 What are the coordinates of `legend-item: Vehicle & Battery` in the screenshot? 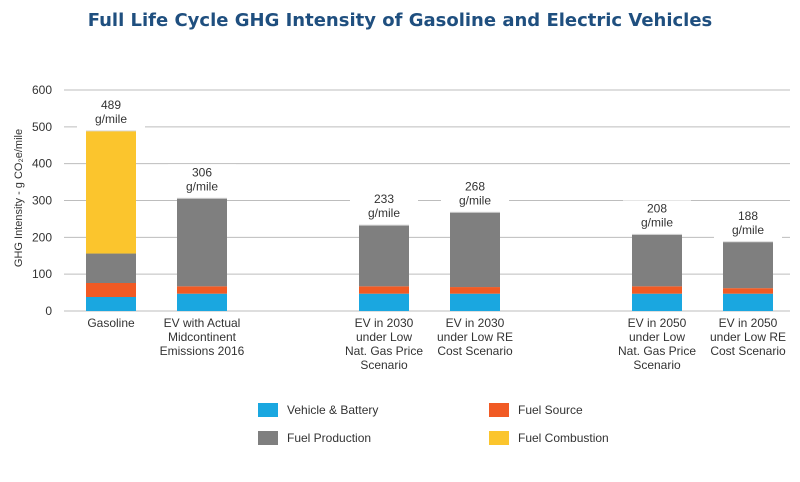 It's located at (318, 410).